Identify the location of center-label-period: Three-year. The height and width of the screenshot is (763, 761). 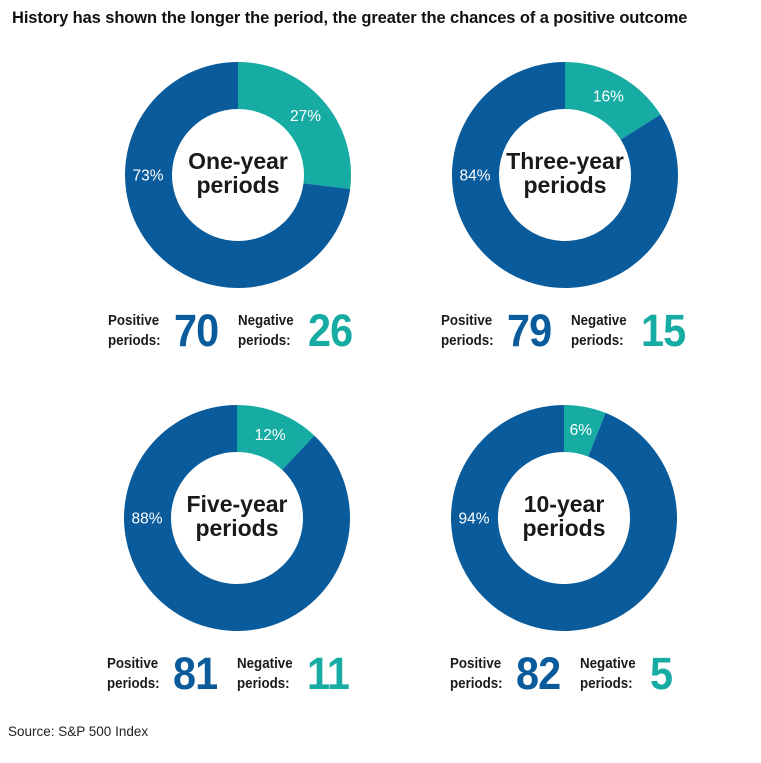
(565, 161).